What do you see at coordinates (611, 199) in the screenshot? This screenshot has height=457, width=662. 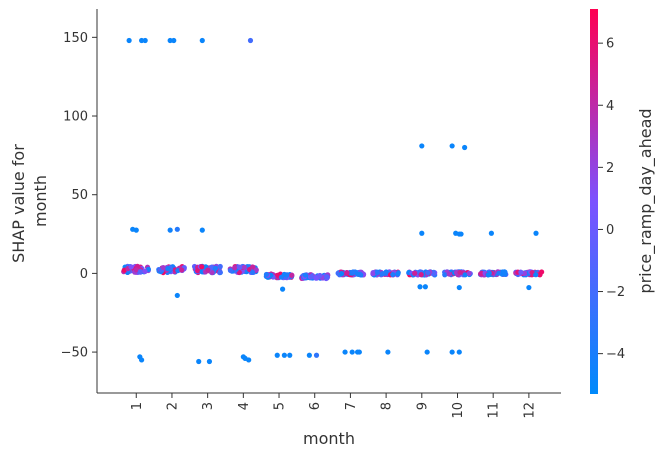 I see `colorbar-ticks: −4 −2 0 2 4 6` at bounding box center [611, 199].